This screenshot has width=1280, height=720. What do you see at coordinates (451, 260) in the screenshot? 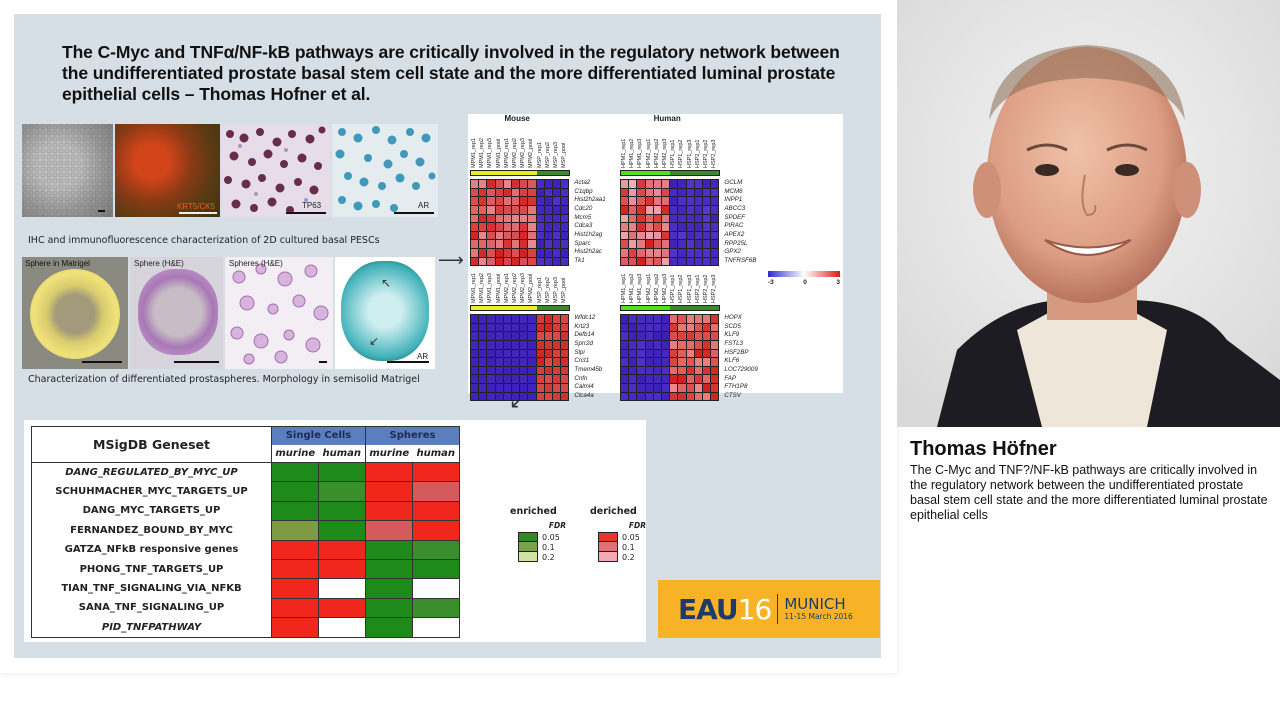
I see `arrow-right-icon: ⟶` at bounding box center [451, 260].